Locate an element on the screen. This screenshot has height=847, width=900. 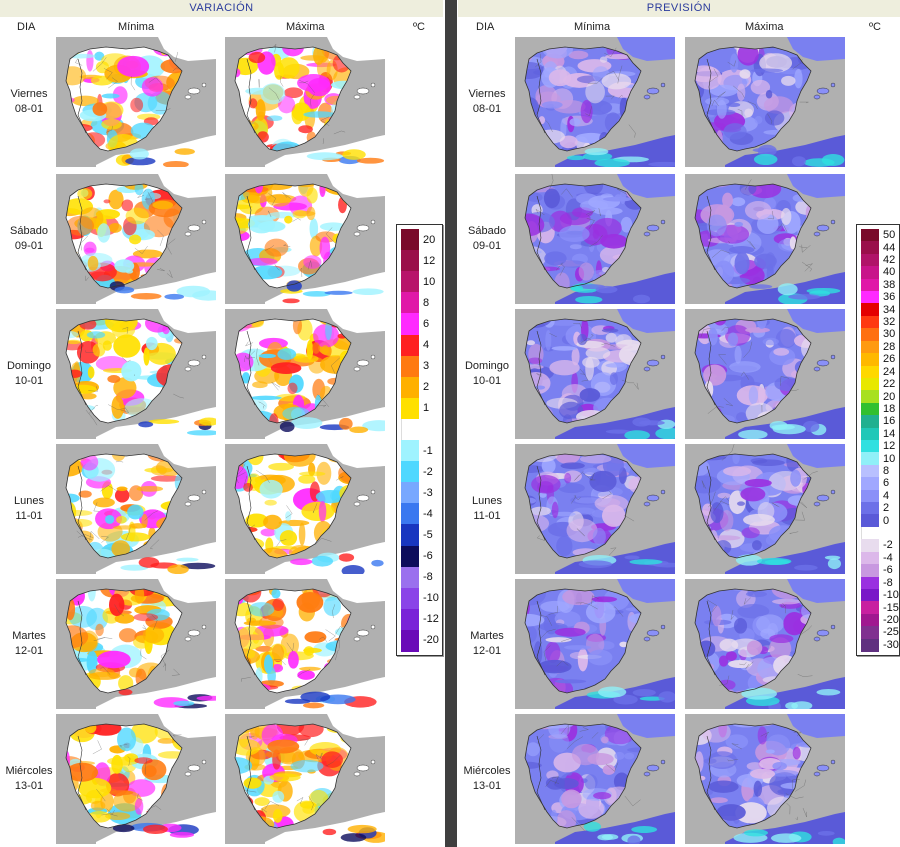
legend-entry: -30 is located at coordinates (878, 645).